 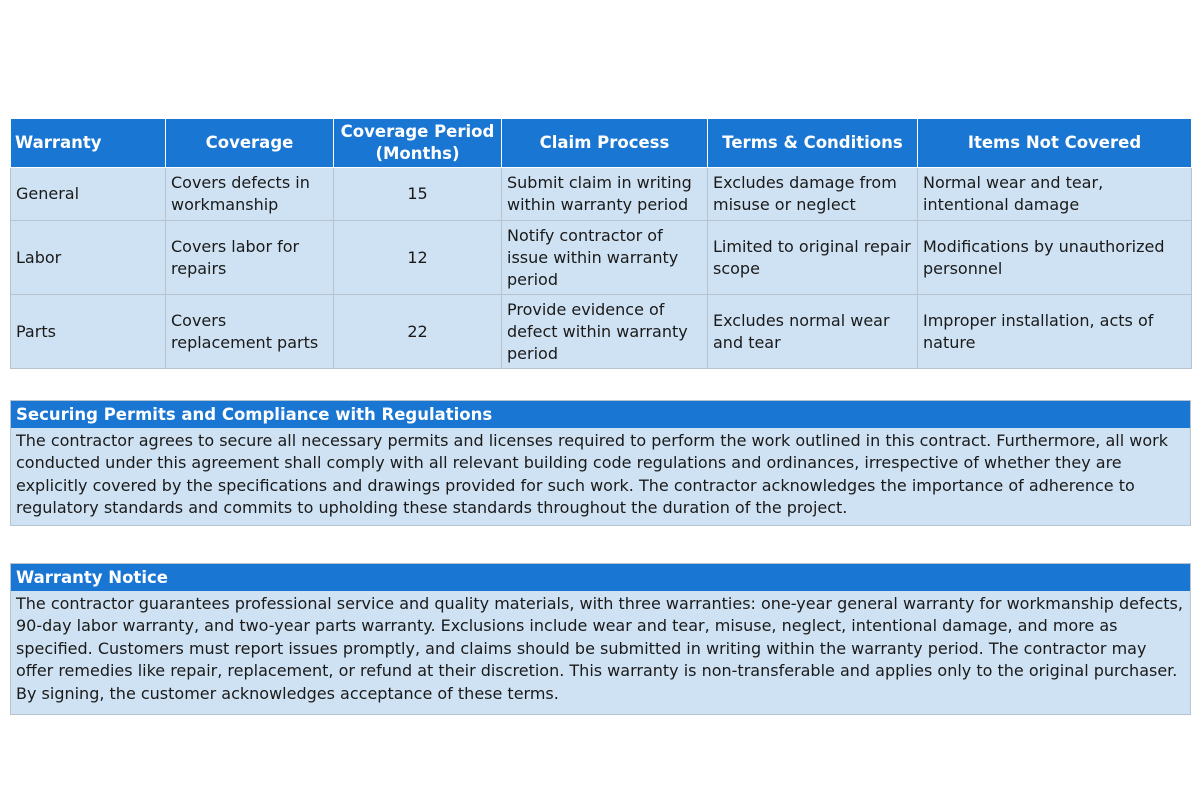 I want to click on cell-warranty: General, so click(x=88, y=194).